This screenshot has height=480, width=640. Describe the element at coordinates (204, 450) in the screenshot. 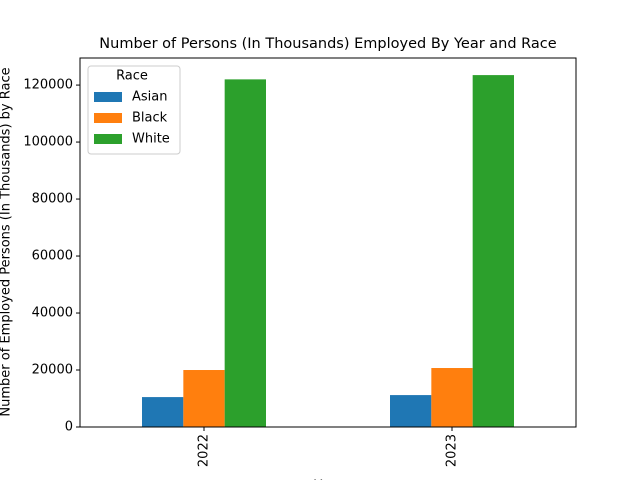

I see `x-tick-label: 2022` at that location.